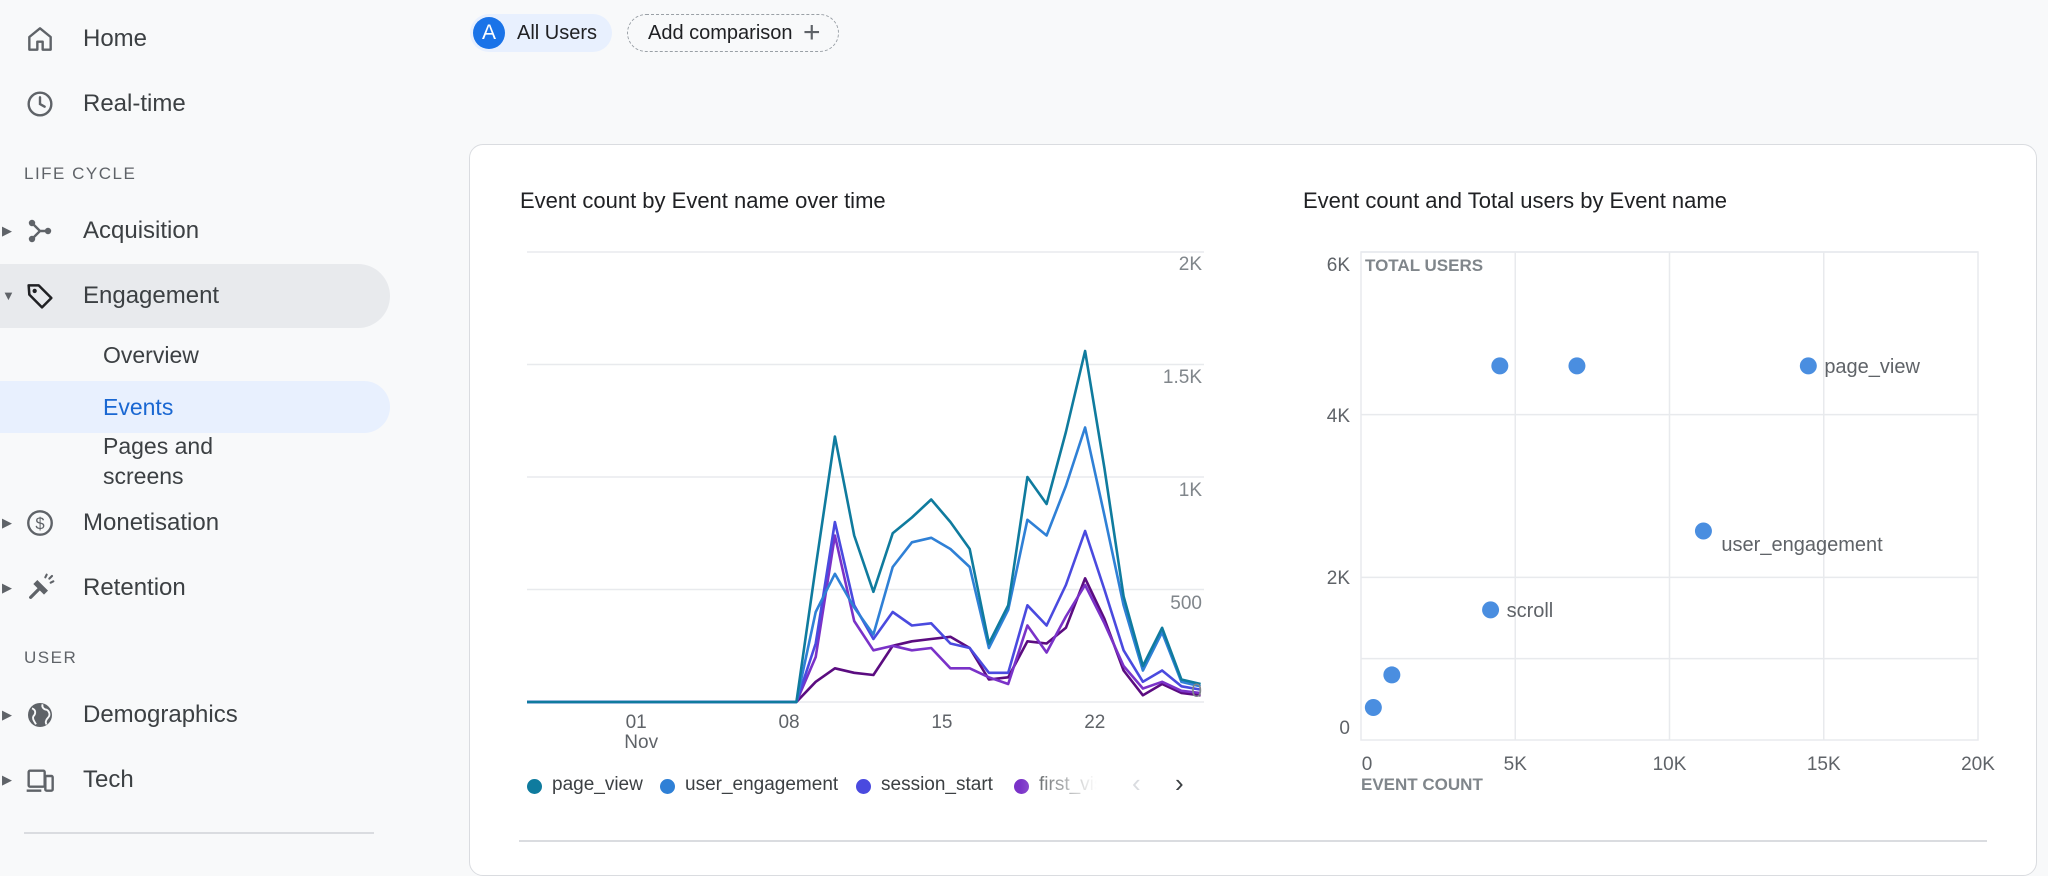 The width and height of the screenshot is (2048, 876). Describe the element at coordinates (51, 657) in the screenshot. I see `section-label-user: USER` at that location.